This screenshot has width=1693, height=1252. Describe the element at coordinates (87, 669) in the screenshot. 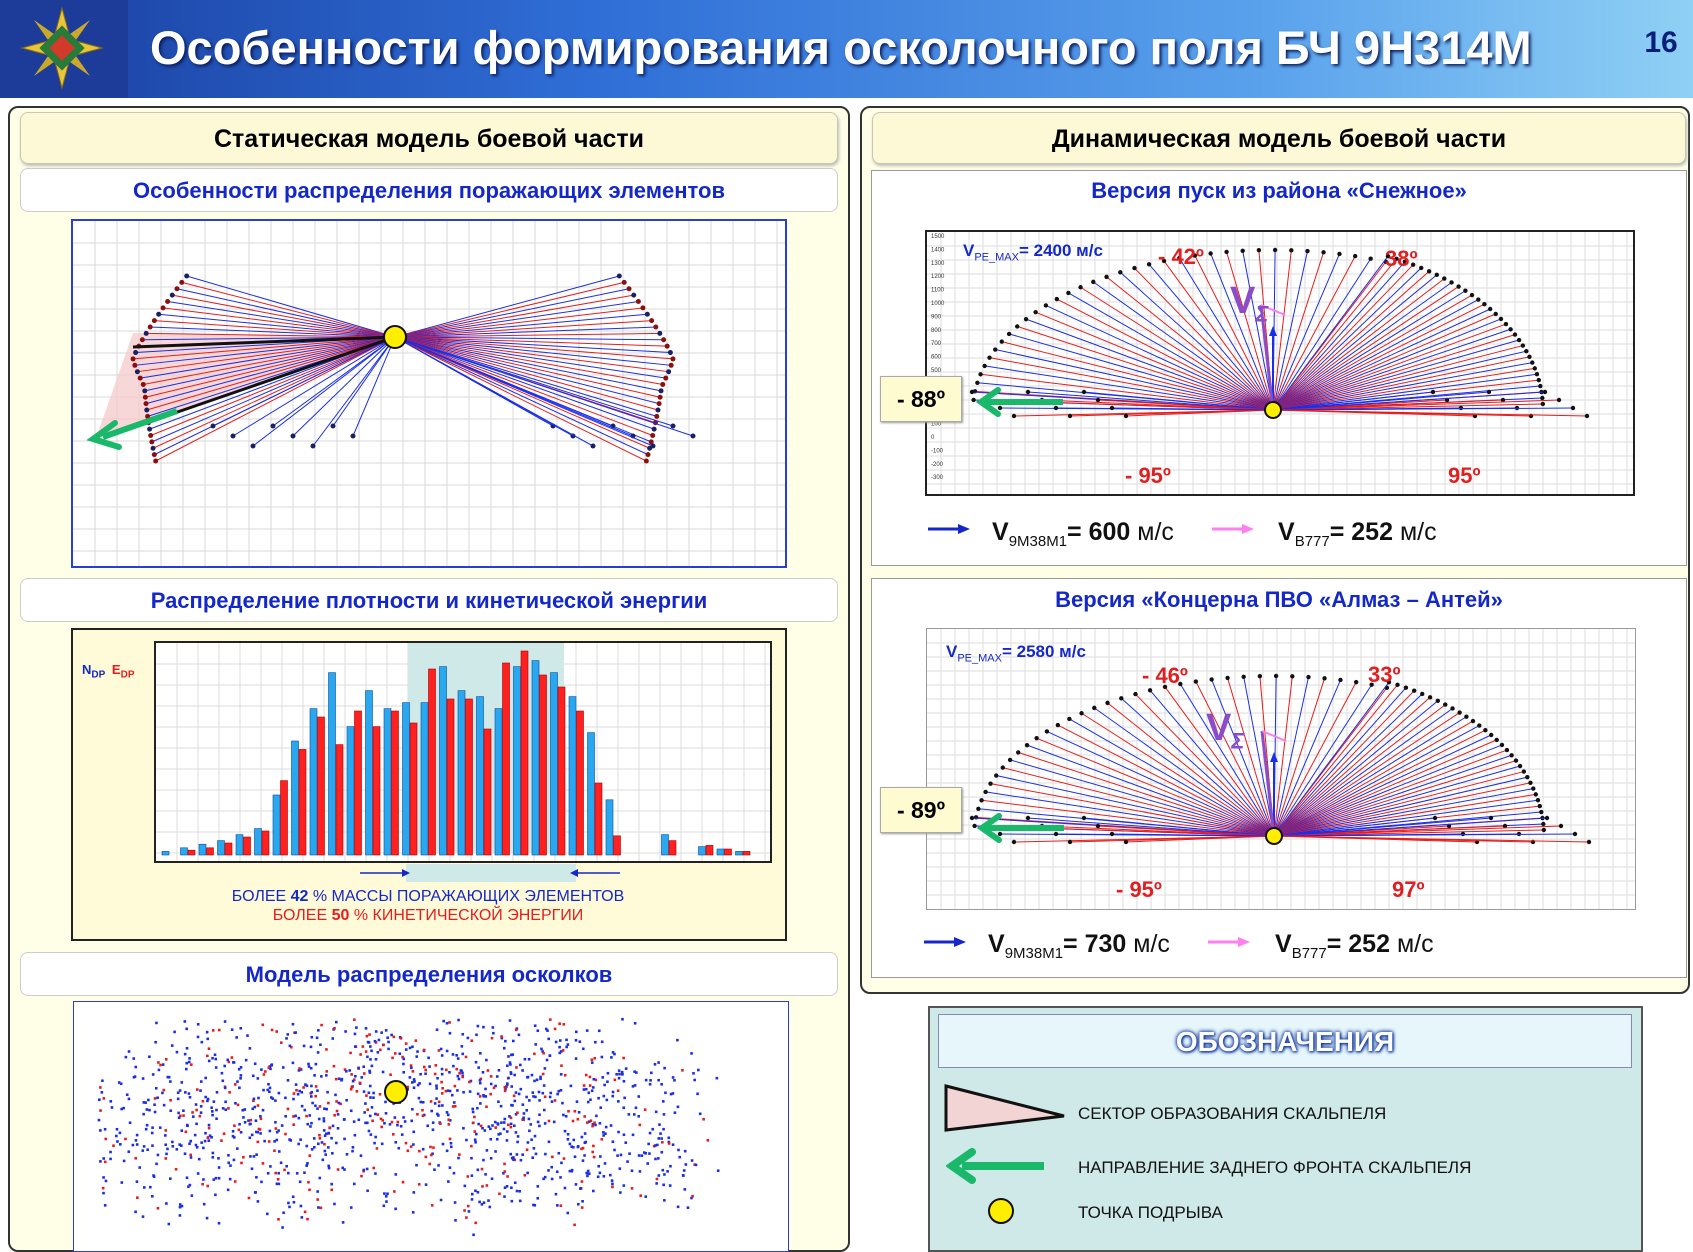

I see `n-axis-label: N` at that location.